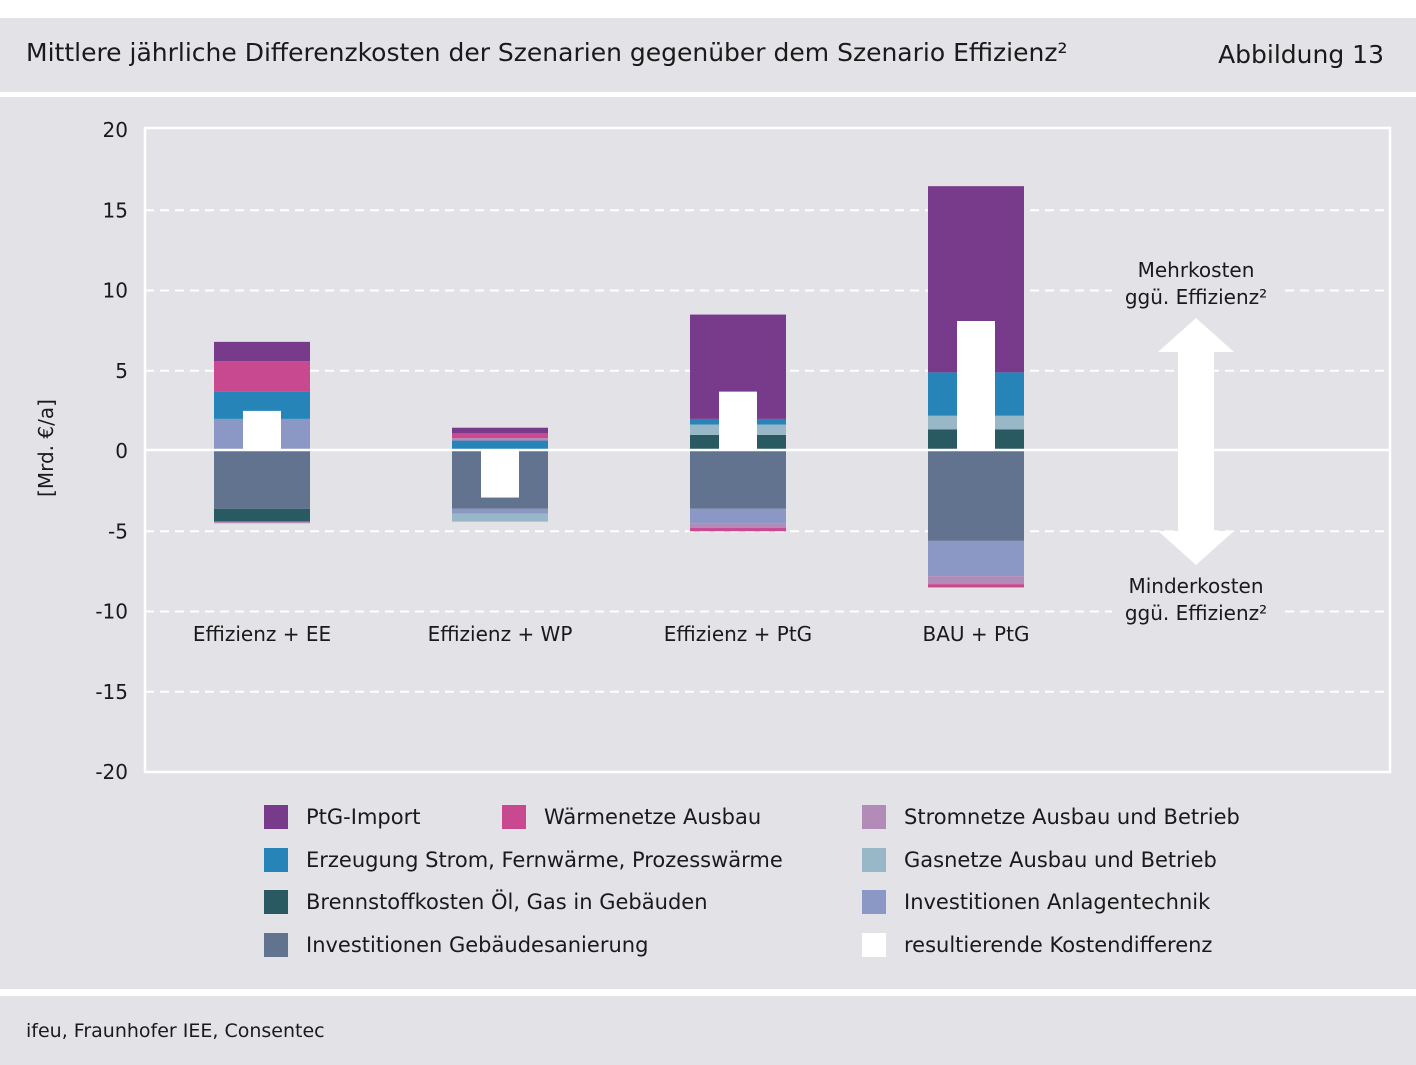 This screenshot has width=1416, height=1065. What do you see at coordinates (262, 515) in the screenshot?
I see `bar-segment-brennstoff` at bounding box center [262, 515].